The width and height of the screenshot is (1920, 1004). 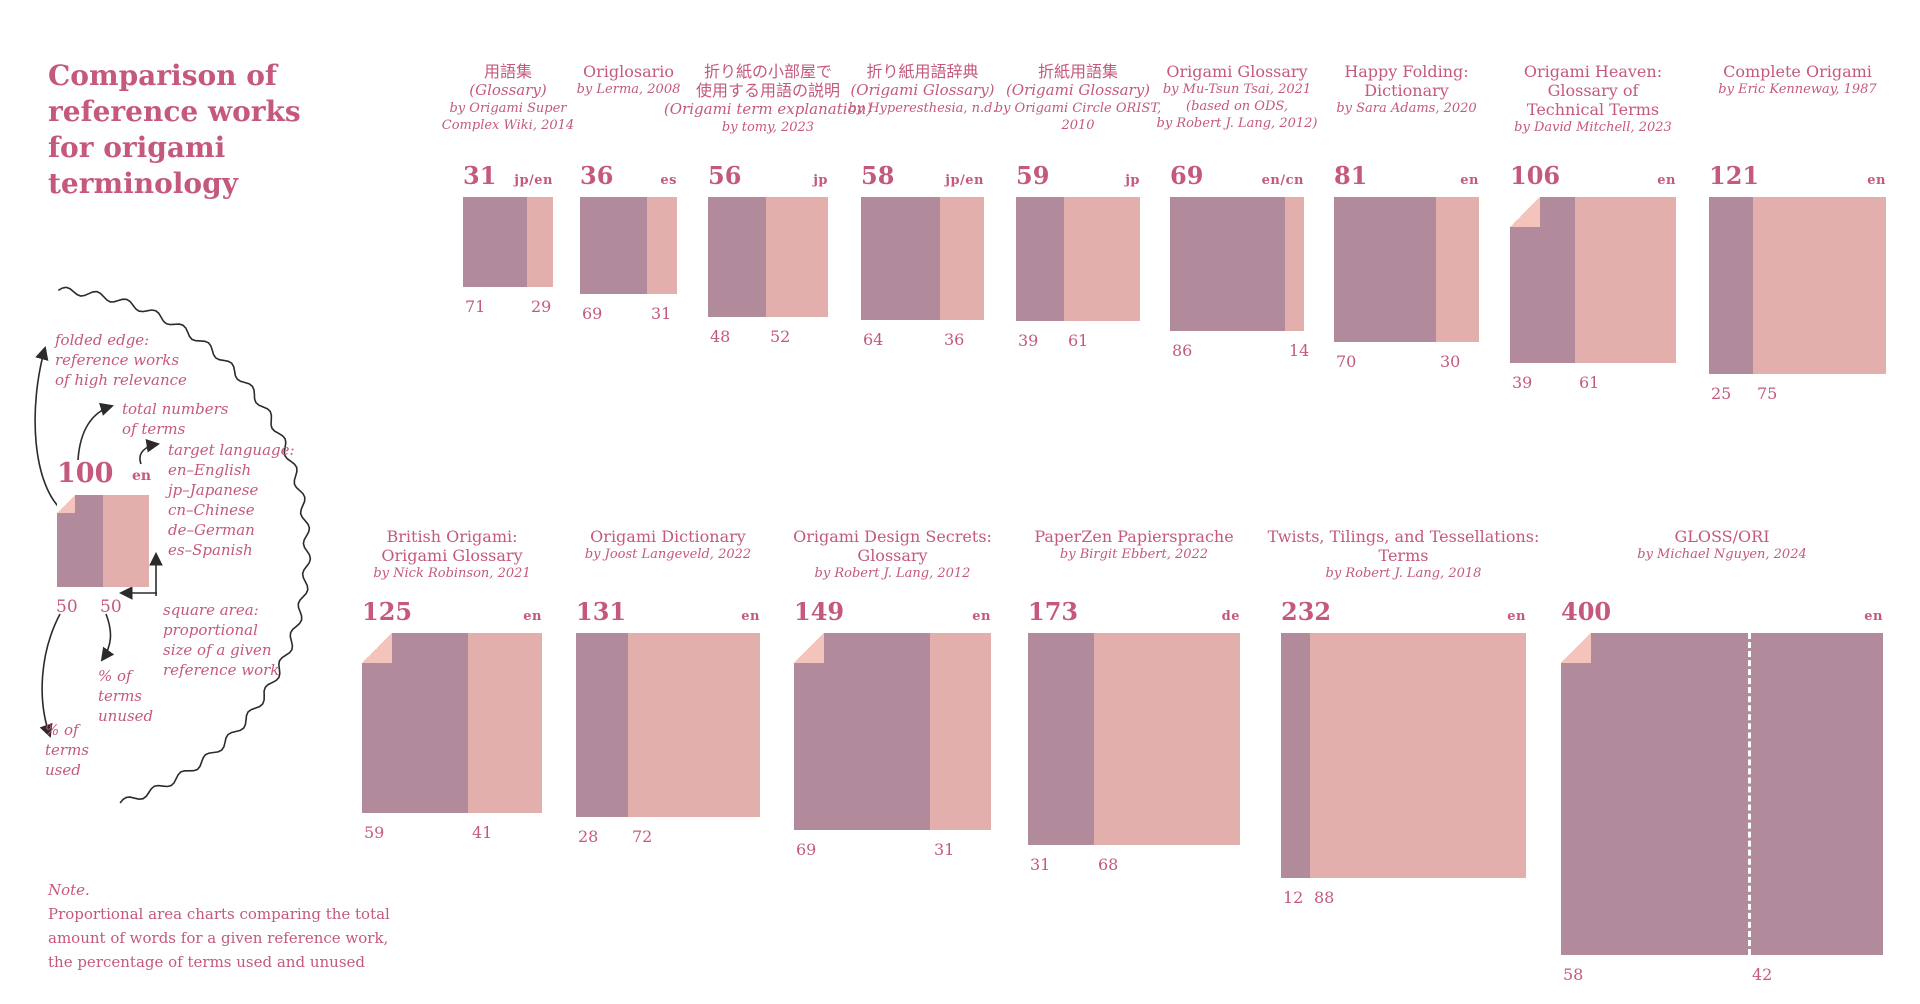 What do you see at coordinates (1346, 361) in the screenshot?
I see `used-percent-label: 70` at bounding box center [1346, 361].